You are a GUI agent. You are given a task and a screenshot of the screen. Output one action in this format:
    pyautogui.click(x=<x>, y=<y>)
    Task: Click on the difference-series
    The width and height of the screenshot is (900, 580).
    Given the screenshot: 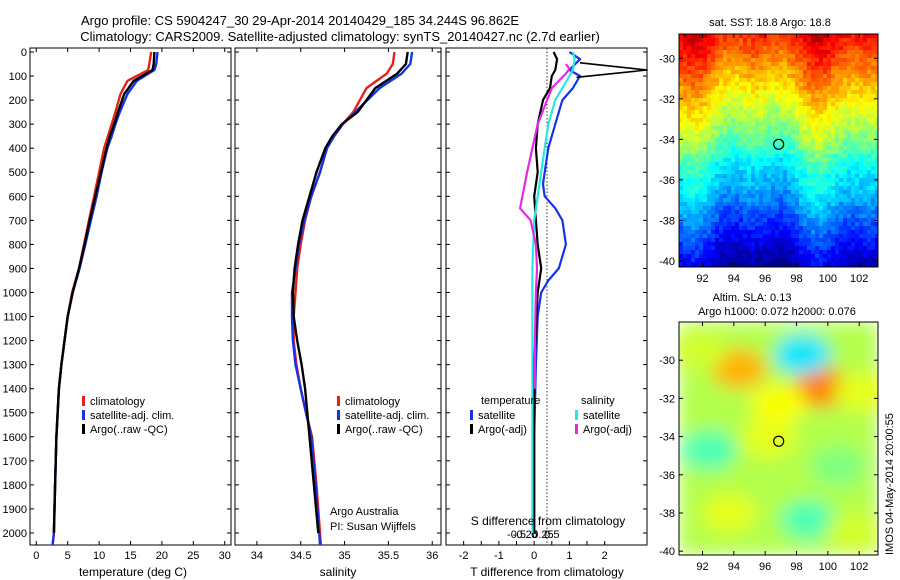 What is the action you would take?
    pyautogui.click(x=583, y=292)
    